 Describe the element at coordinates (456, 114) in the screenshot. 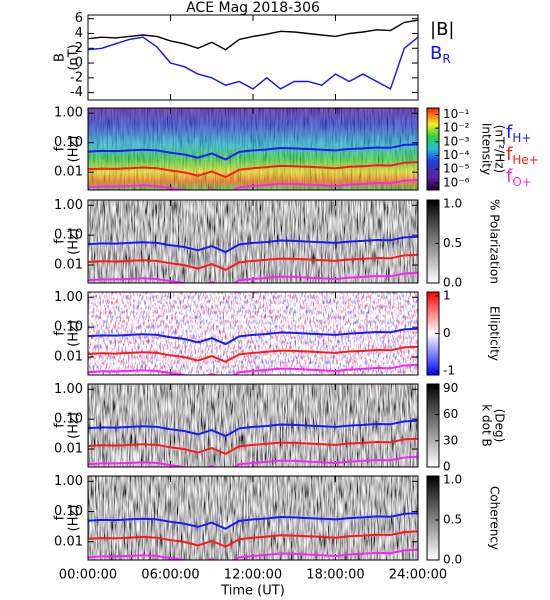

I see `colorbar-tick-label: 10⁻¹` at that location.